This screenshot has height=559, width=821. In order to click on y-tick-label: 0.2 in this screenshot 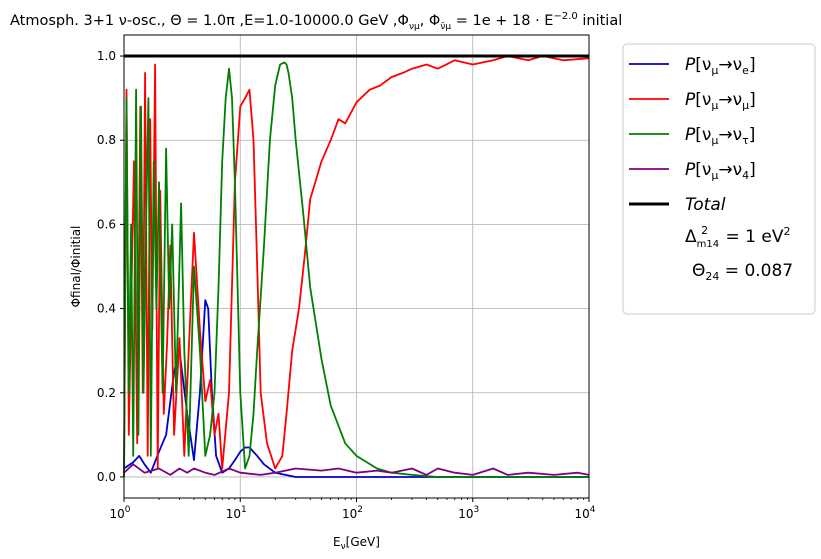, I will do `click(106, 393)`.